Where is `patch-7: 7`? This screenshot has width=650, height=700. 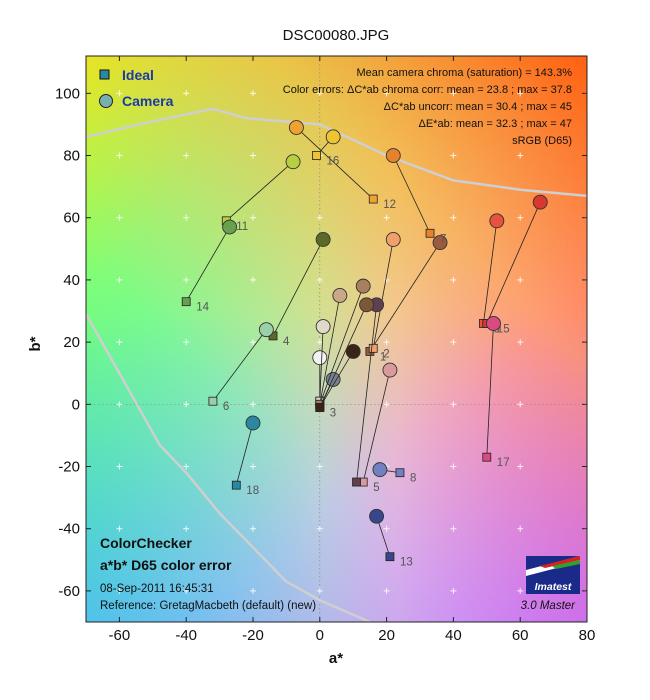
patch-7: 7 is located at coordinates (415, 196).